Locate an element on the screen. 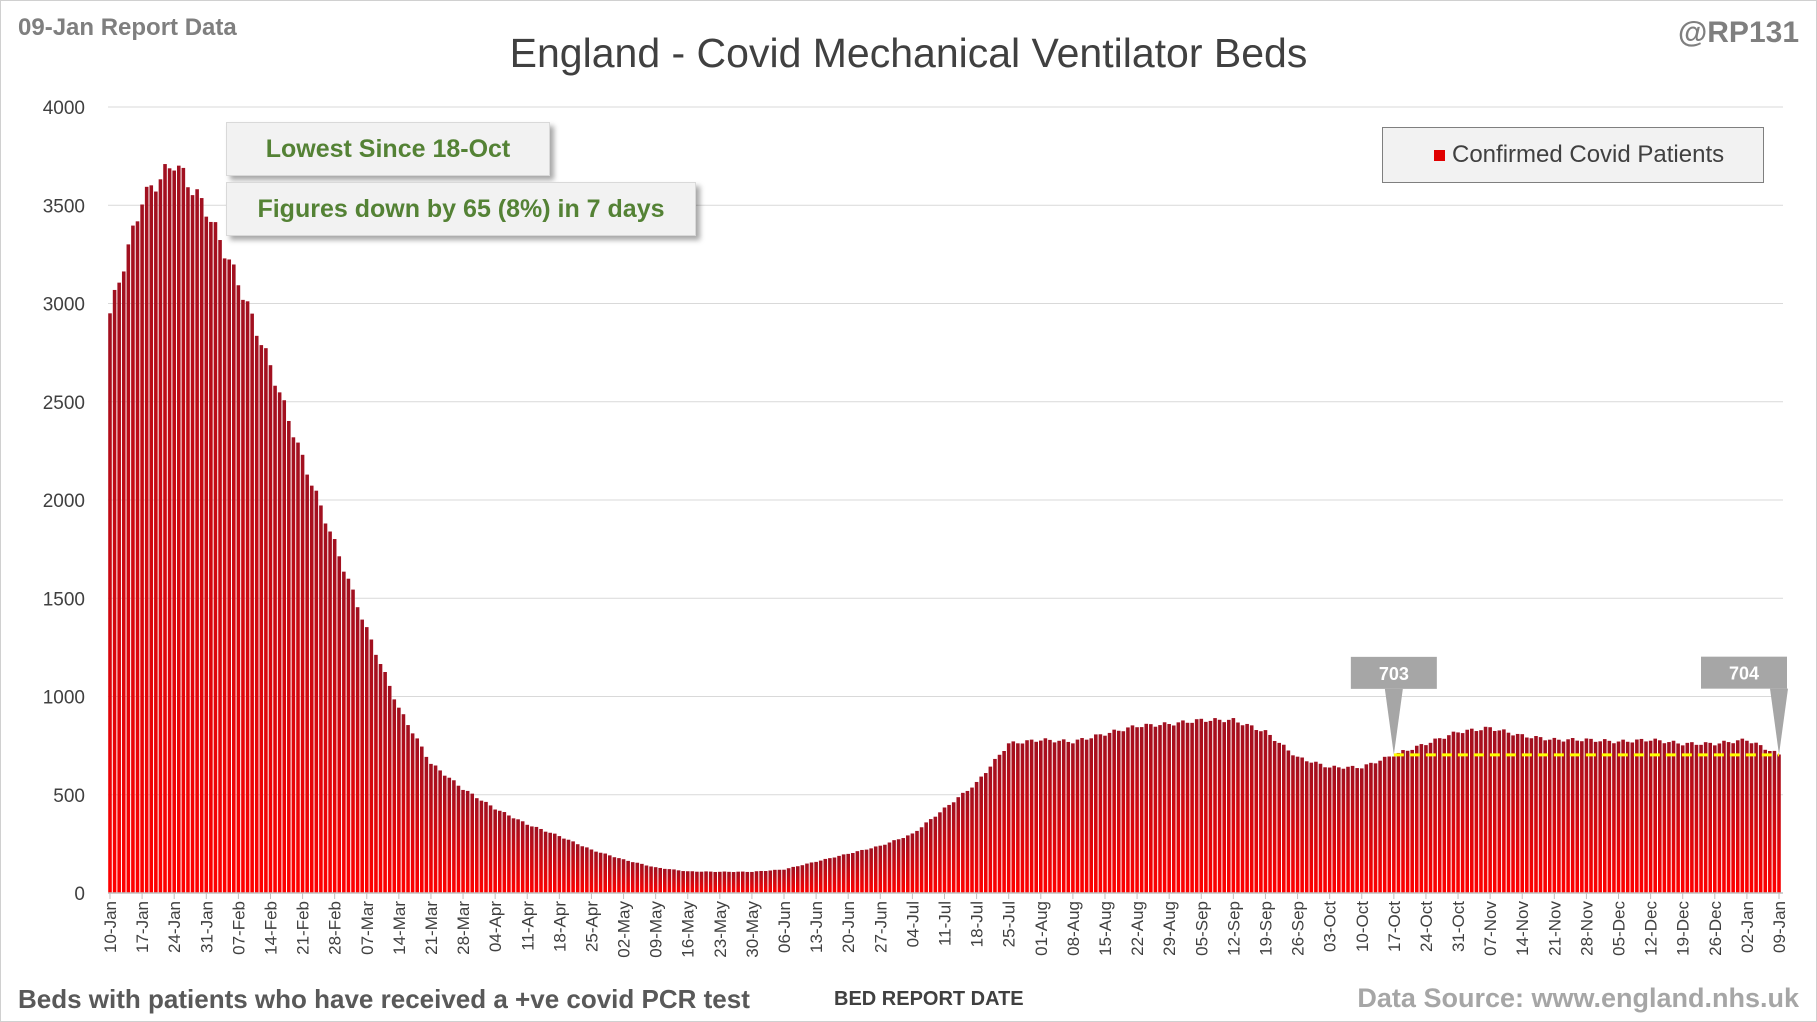 The image size is (1817, 1022). x-axis-label: BED REPORT DATE is located at coordinates (929, 999).